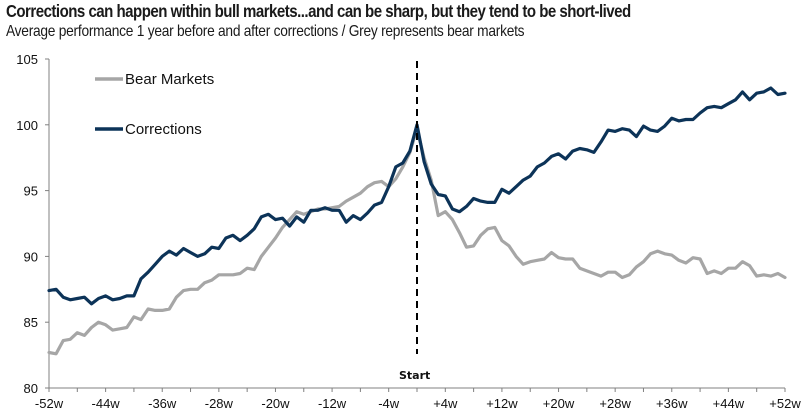 The width and height of the screenshot is (804, 418). Describe the element at coordinates (154, 104) in the screenshot. I see `legend: Bear Markets Corrections` at that location.